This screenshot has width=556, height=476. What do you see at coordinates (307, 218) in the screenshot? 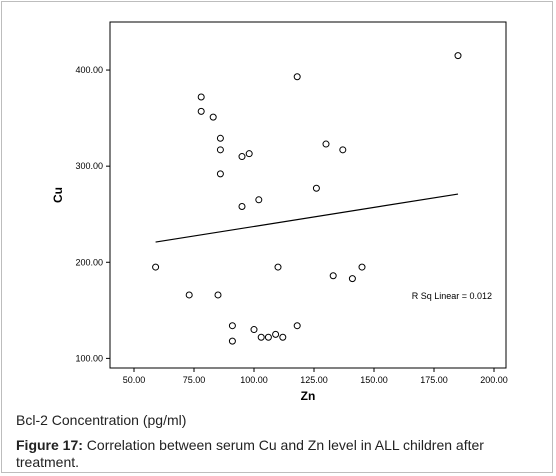
I see `linear-fit-line` at bounding box center [307, 218].